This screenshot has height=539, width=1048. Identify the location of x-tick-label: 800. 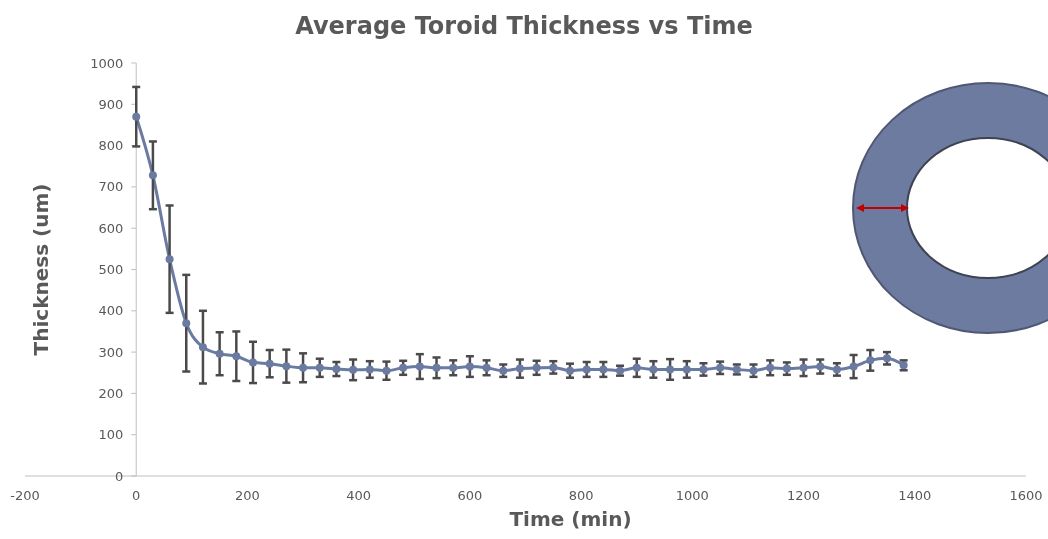
(581, 495).